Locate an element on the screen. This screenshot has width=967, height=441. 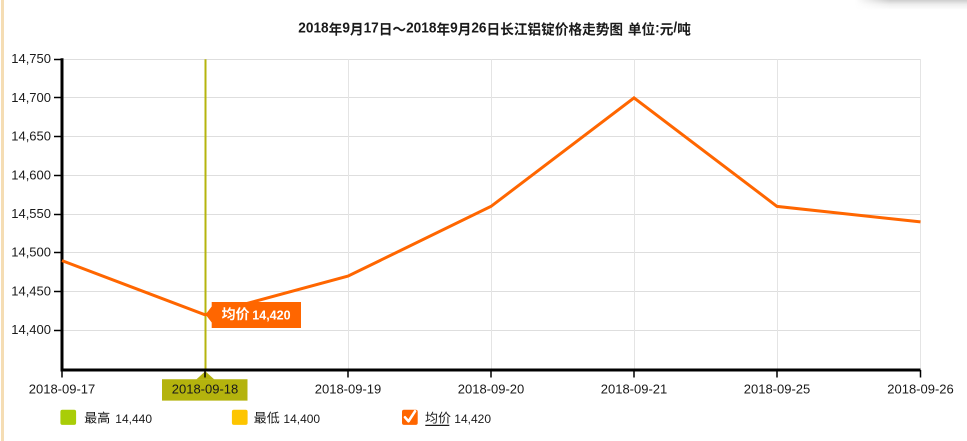
svg-text: 14,700 is located at coordinates (31, 97).